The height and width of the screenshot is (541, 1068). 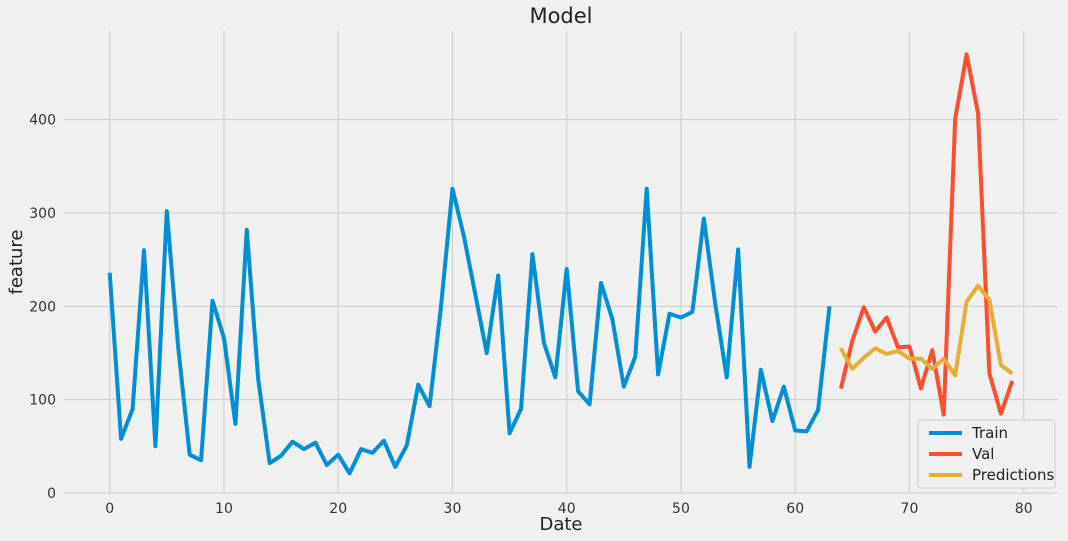 What do you see at coordinates (1013, 475) in the screenshot?
I see `legend-label-predictions: Predictions` at bounding box center [1013, 475].